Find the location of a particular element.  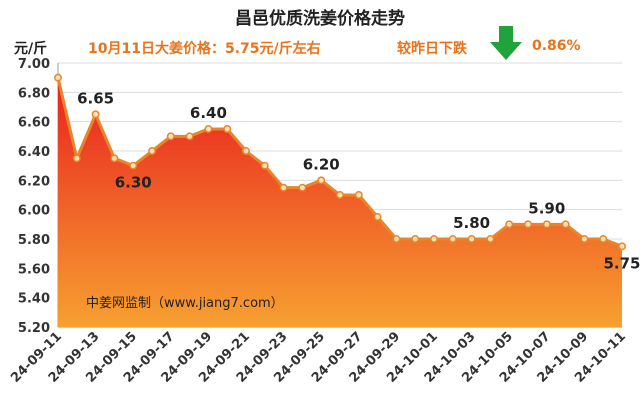

data-label: 5.80 is located at coordinates (471, 223).